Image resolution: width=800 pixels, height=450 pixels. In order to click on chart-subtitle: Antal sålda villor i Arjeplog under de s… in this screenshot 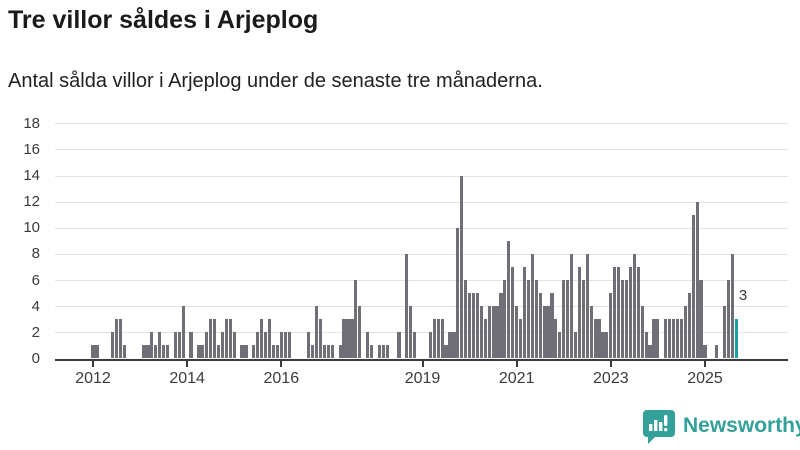, I will do `click(275, 81)`.